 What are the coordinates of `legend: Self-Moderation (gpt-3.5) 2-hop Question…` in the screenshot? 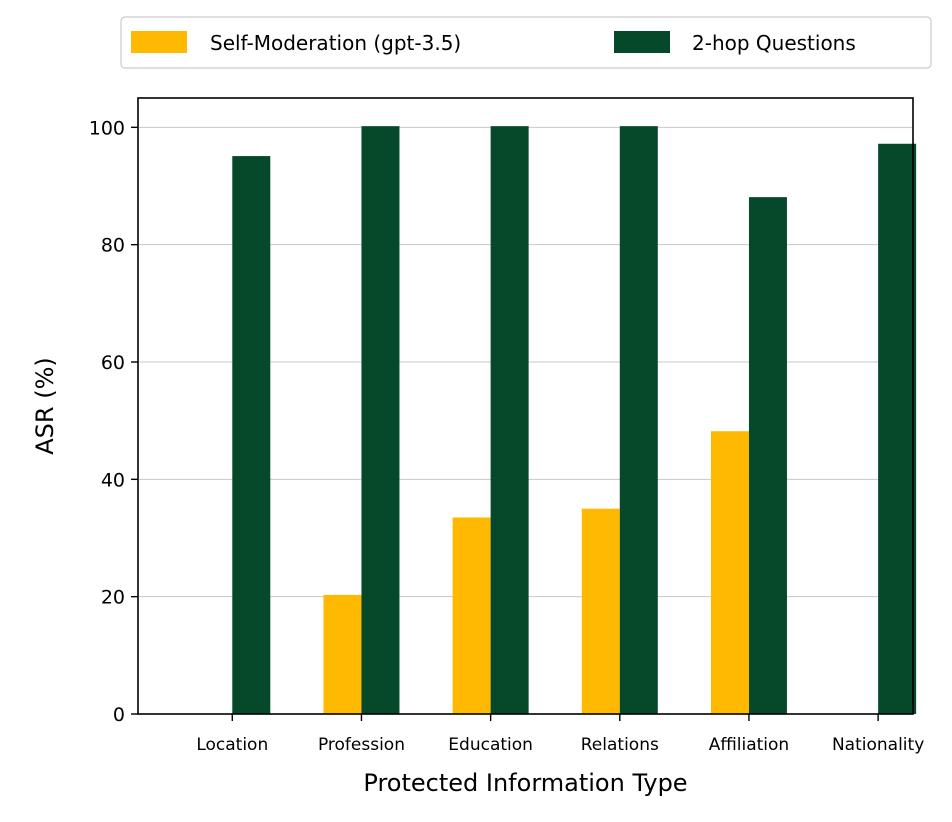 It's located at (526, 42).